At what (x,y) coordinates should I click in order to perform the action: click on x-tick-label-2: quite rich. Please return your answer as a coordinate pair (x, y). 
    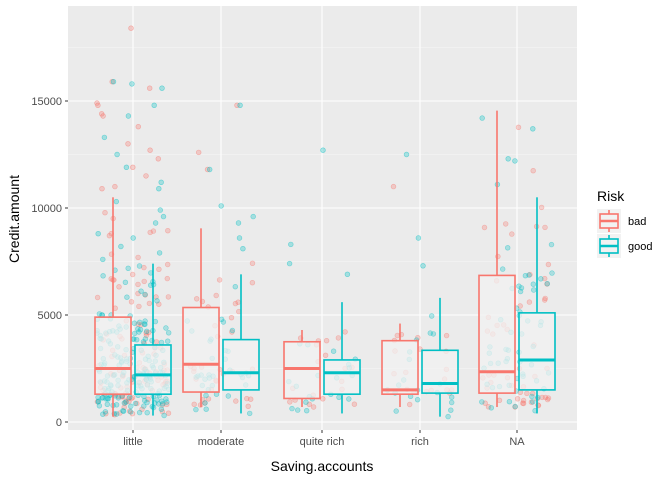
    Looking at the image, I should click on (322, 442).